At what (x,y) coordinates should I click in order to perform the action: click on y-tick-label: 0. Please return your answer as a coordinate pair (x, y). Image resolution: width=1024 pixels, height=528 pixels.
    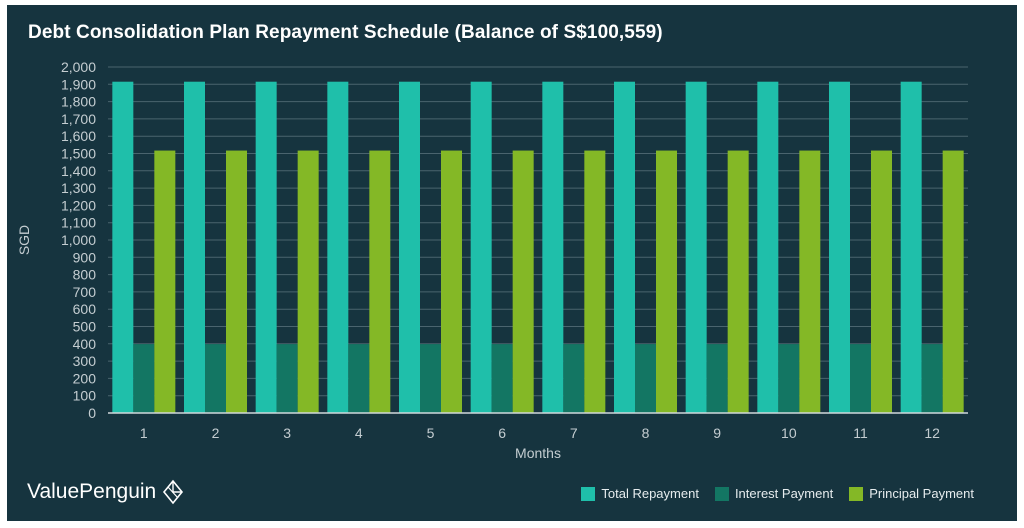
    Looking at the image, I should click on (92, 413).